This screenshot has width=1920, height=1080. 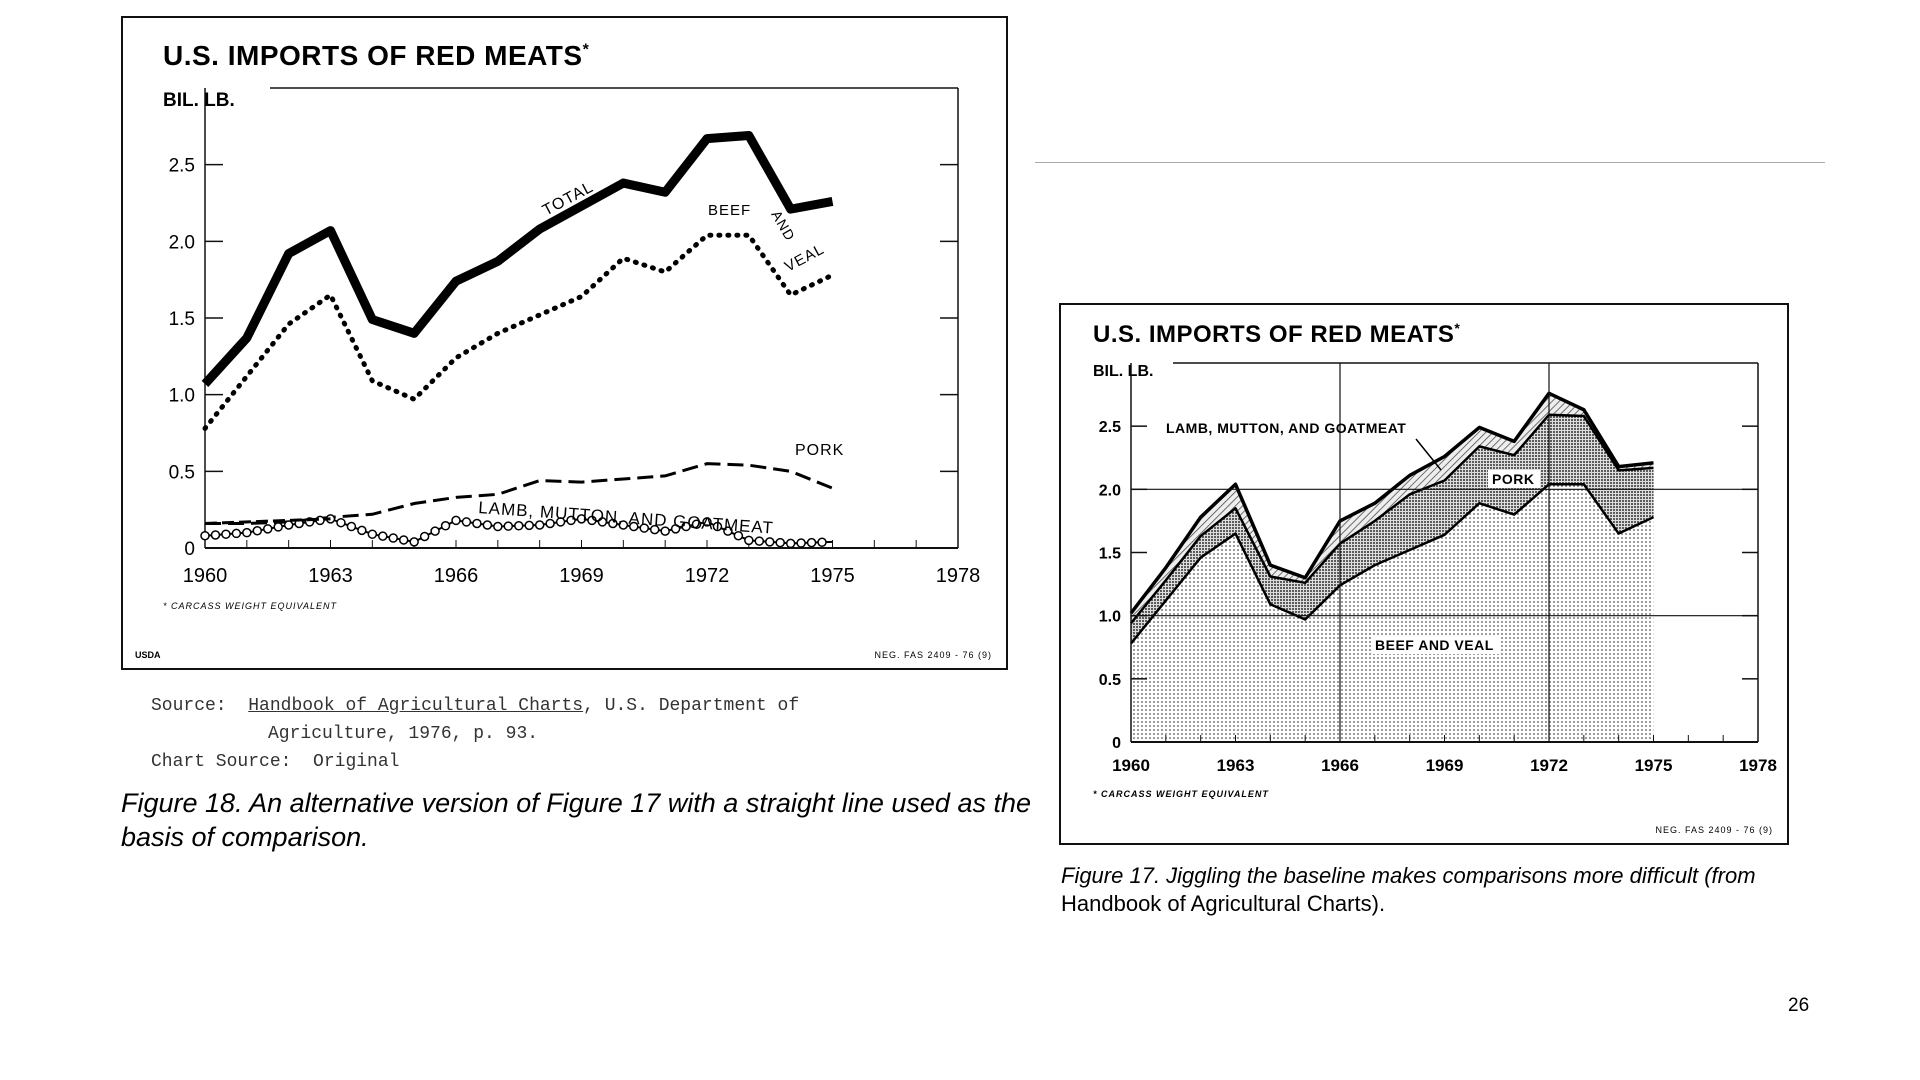 I want to click on area-beef-and-veal, so click(x=1392, y=613).